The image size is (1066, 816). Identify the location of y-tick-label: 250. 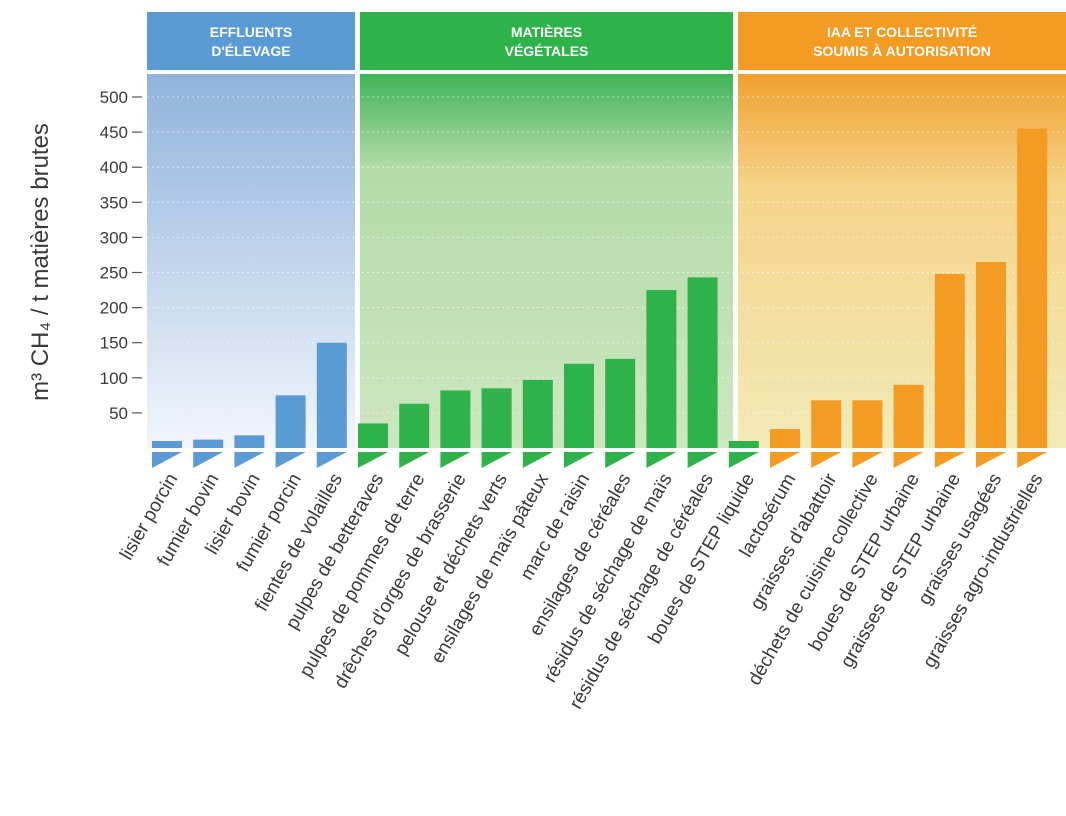
(114, 273).